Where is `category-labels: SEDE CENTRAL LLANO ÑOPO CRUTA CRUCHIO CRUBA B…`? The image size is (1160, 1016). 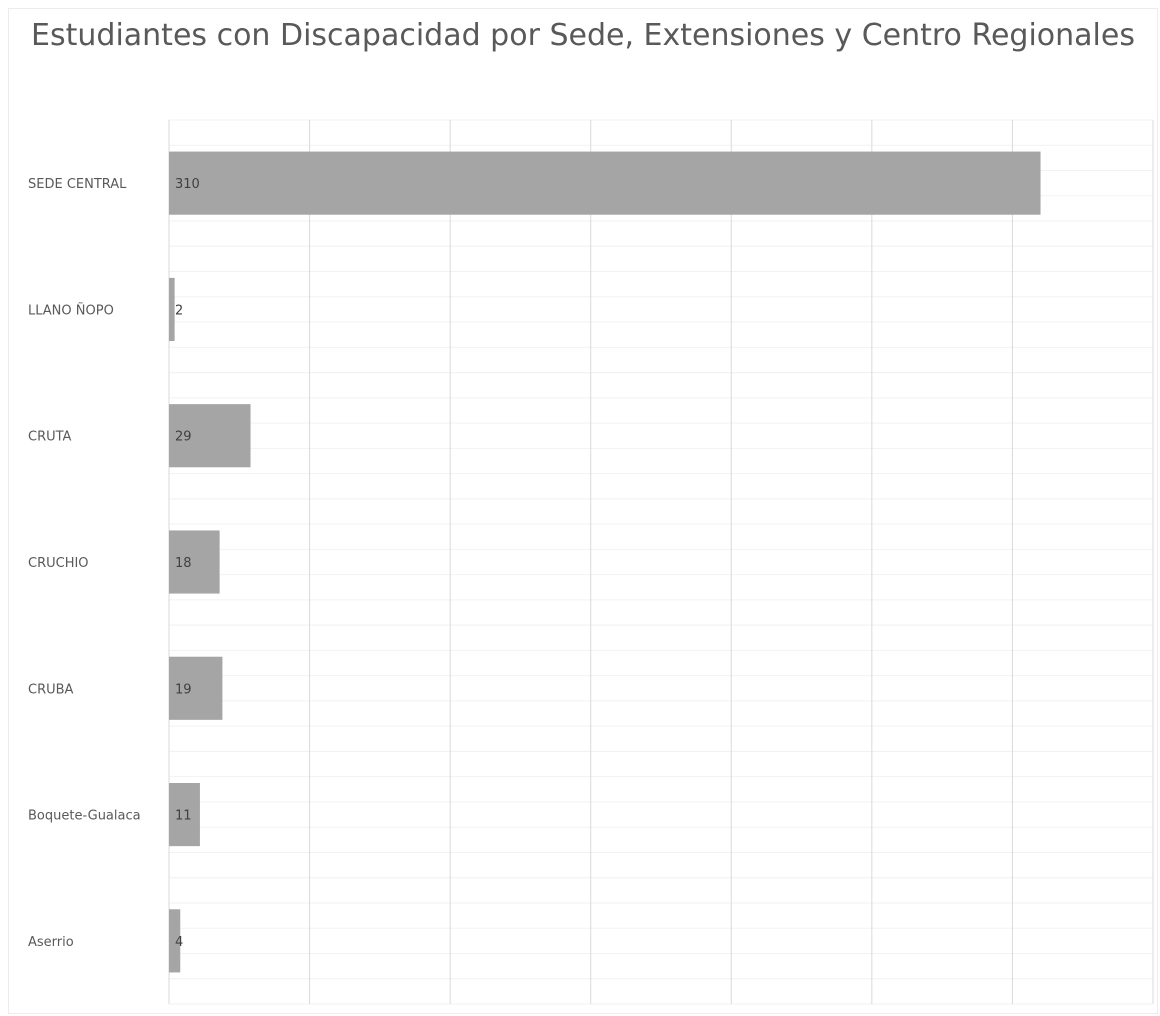
category-labels: SEDE CENTRAL LLANO ÑOPO CRUTA CRUCHIO CRUBA B… is located at coordinates (84, 563).